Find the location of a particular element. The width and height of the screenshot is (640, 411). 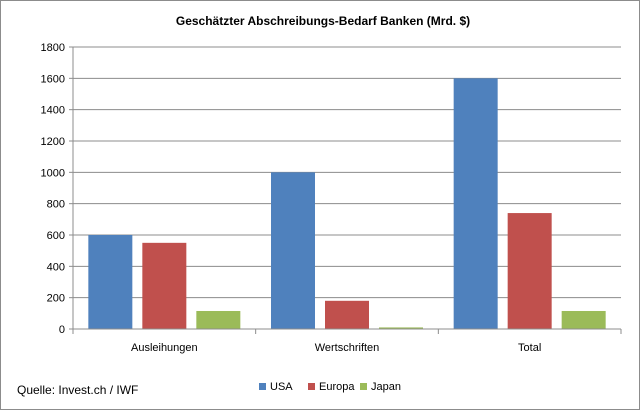

y-tick-label-600: 600 is located at coordinates (56, 236).